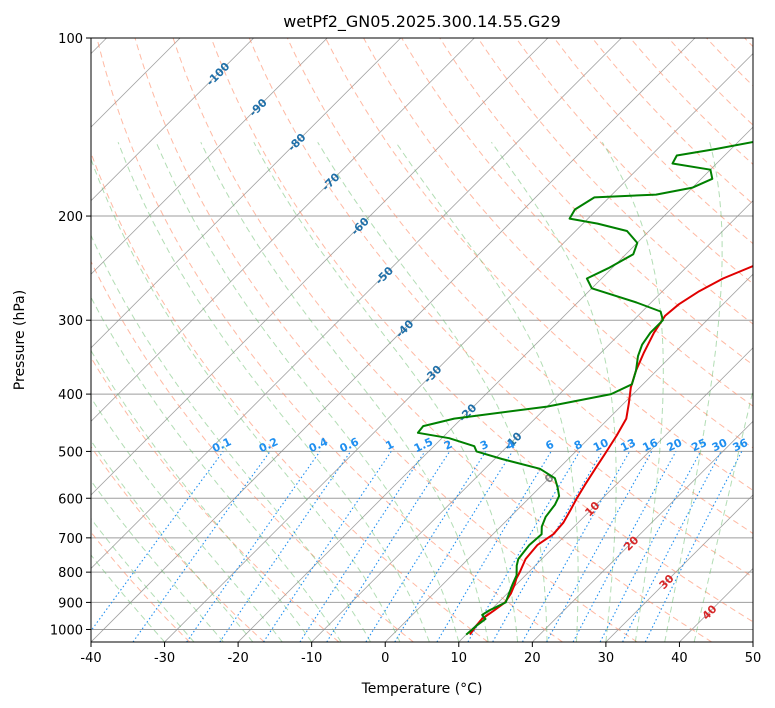 This screenshot has width=775, height=708. Describe the element at coordinates (420, 654) in the screenshot. I see `x-axis-ticks: -40 -30 -20 -10 0 10 20 30 40 50` at that location.